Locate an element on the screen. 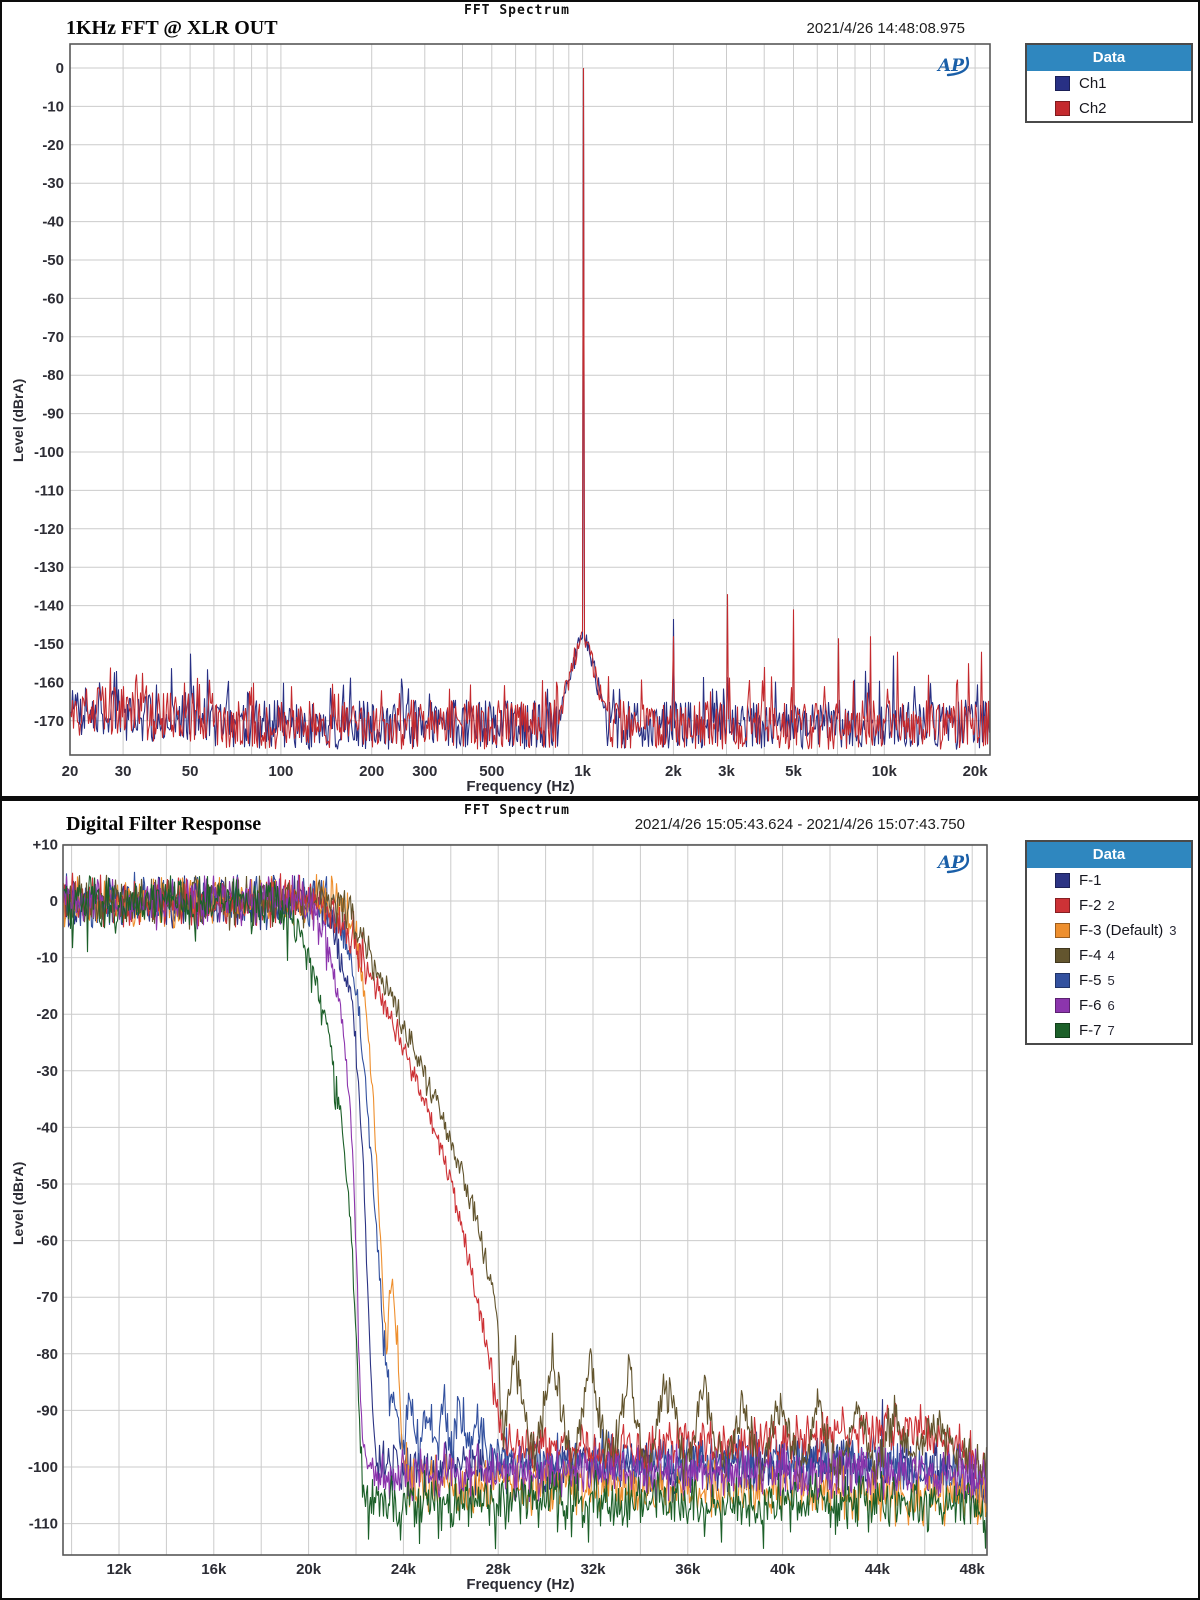  svg-text: 40k is located at coordinates (783, 1569).